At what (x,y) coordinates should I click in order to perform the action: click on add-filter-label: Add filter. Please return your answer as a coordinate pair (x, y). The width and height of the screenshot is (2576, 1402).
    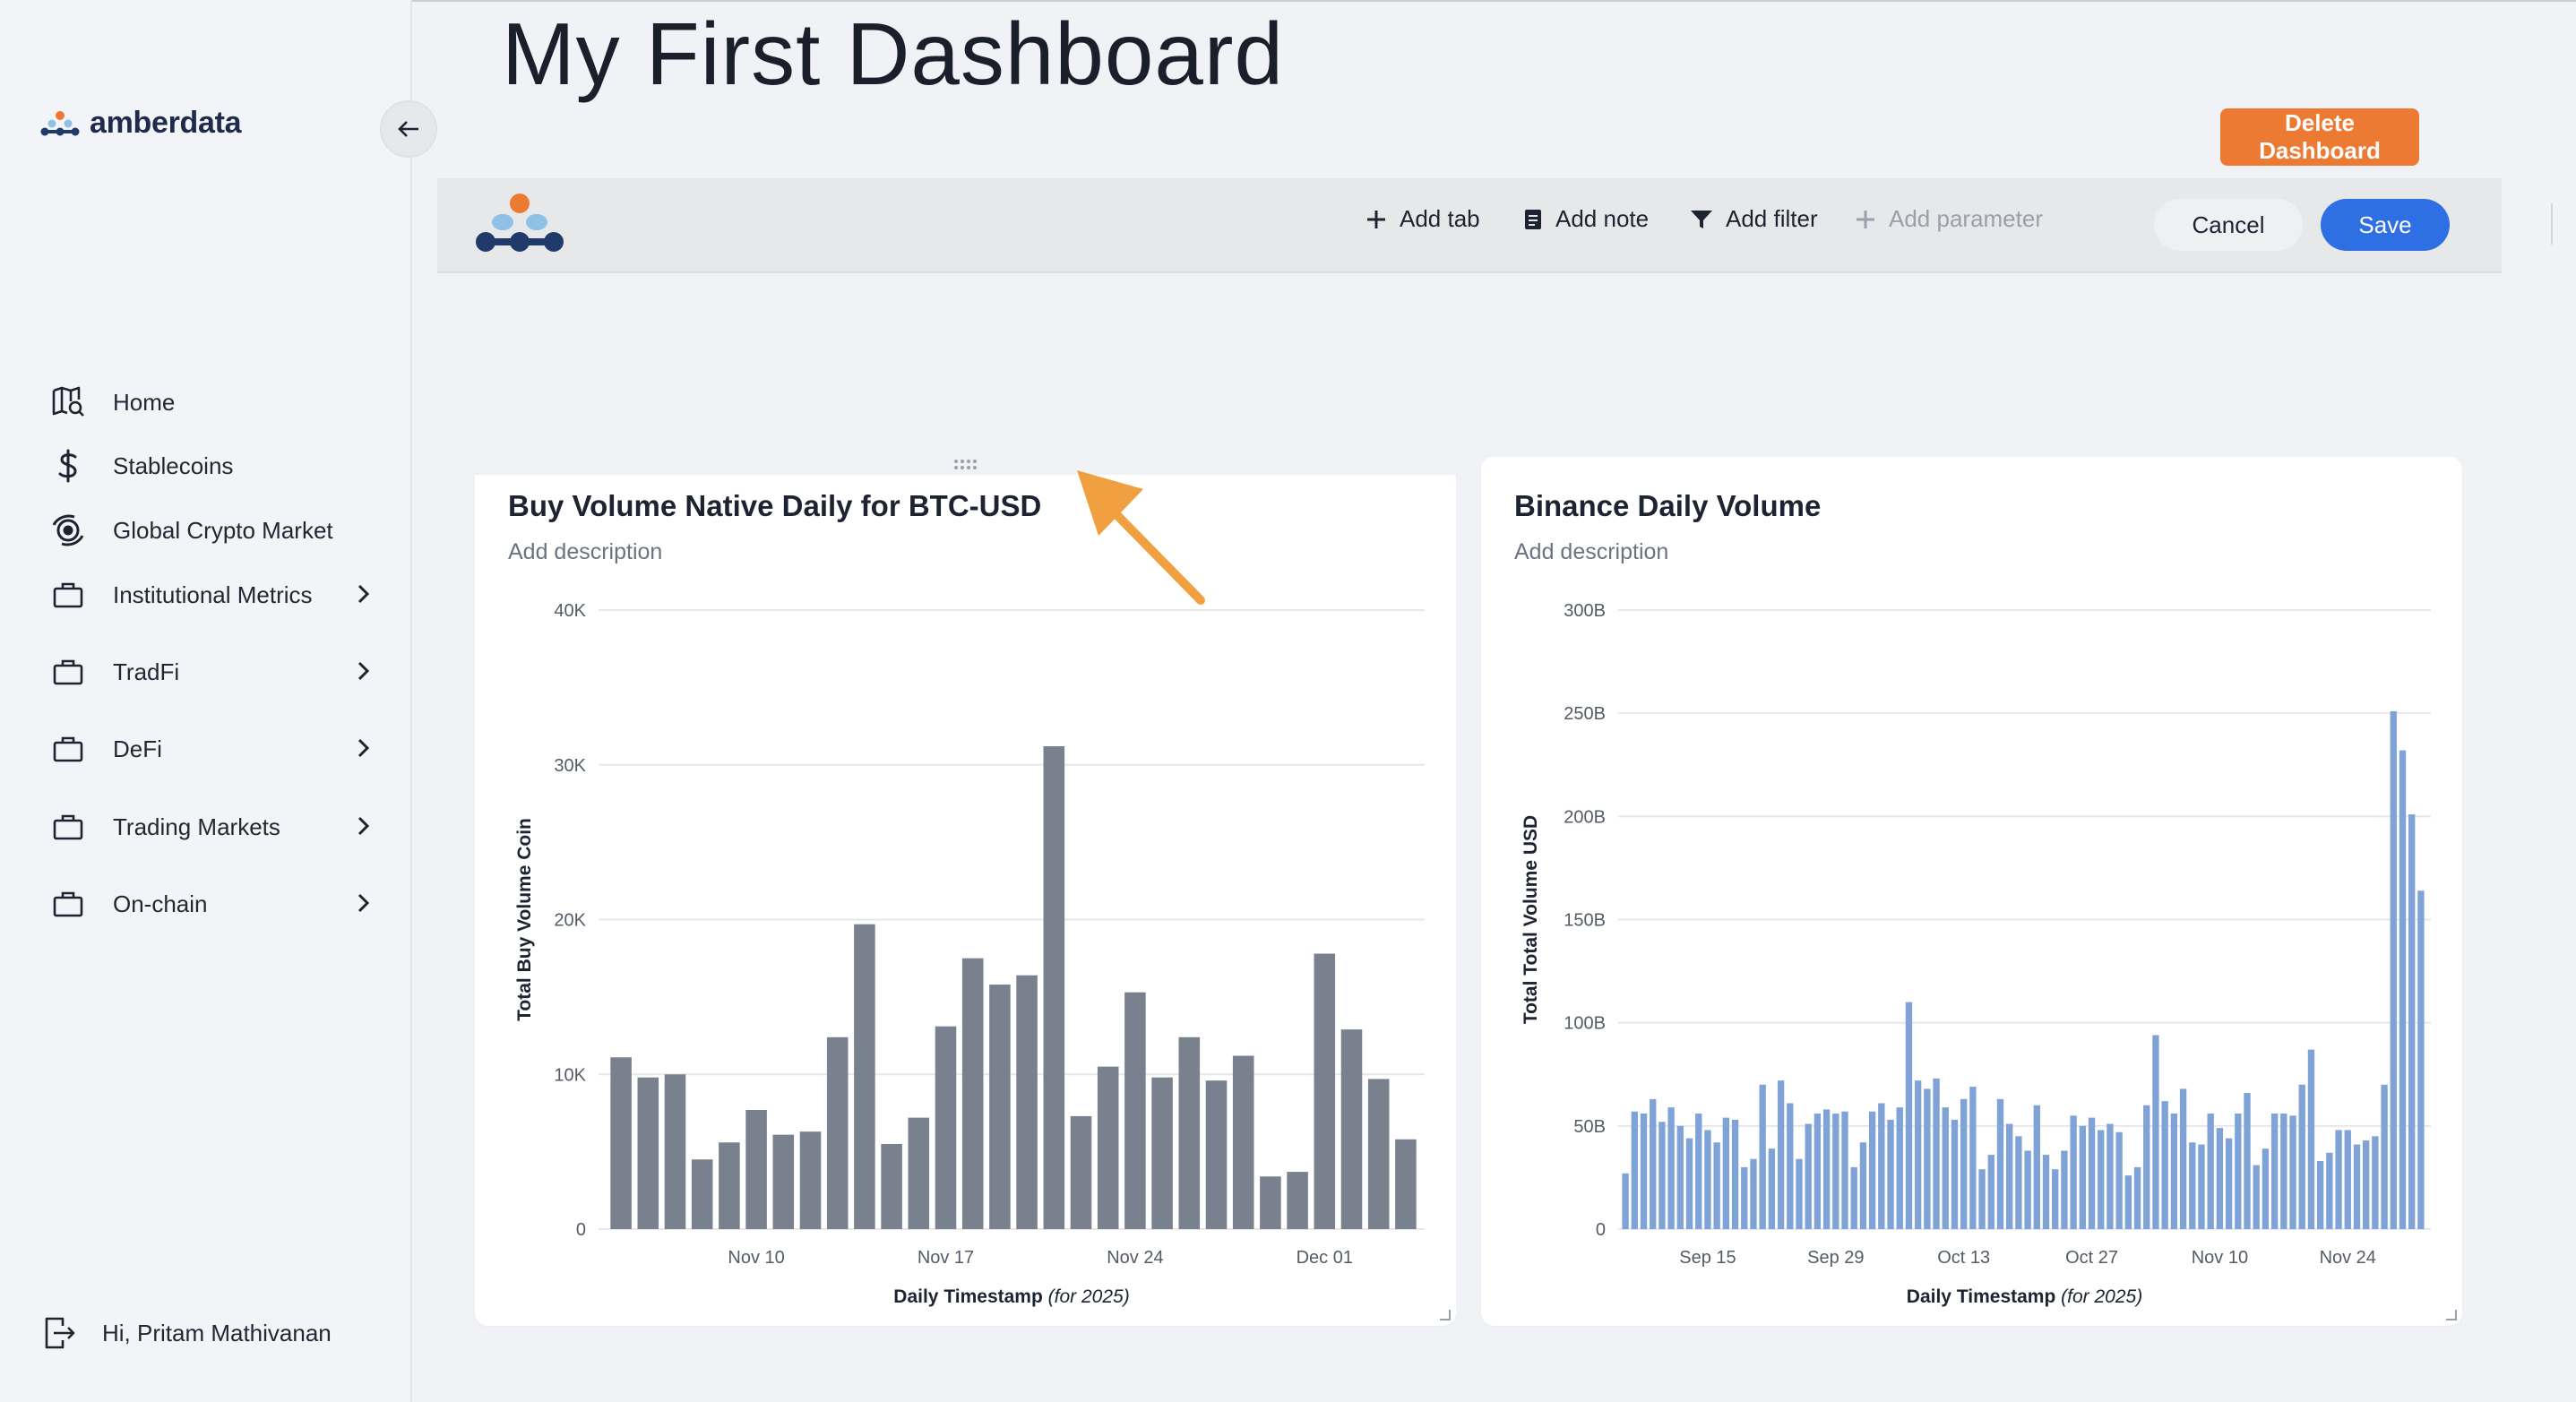
    Looking at the image, I should click on (1772, 218).